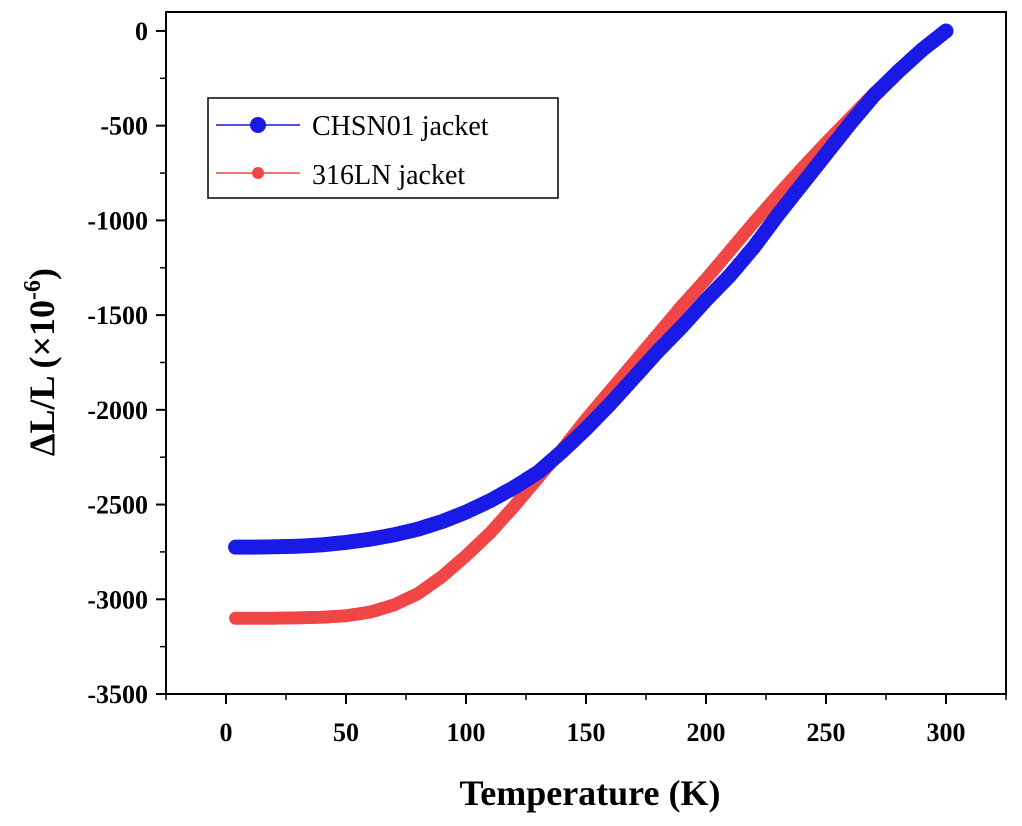 The width and height of the screenshot is (1022, 826). What do you see at coordinates (586, 732) in the screenshot?
I see `x-tick-label: 150` at bounding box center [586, 732].